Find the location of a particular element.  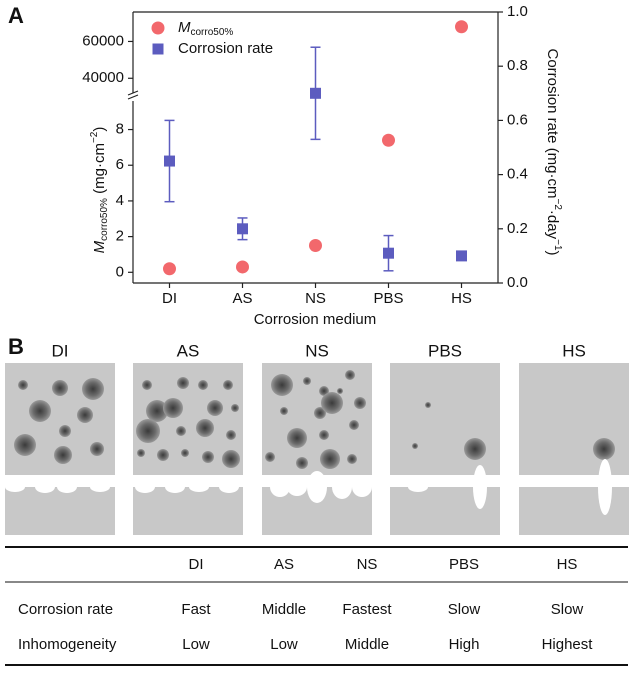

y-tick-label: 4 is located at coordinates (120, 200).